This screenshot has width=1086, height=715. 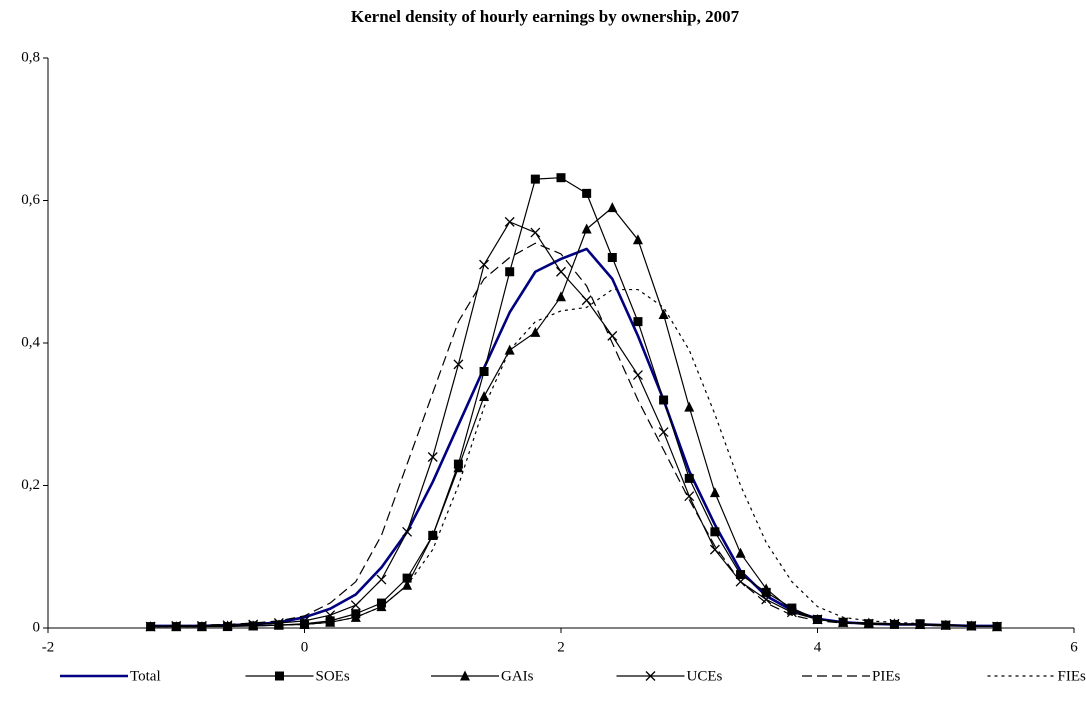 What do you see at coordinates (30, 200) in the screenshot?
I see `y-tick-label: 0,6` at bounding box center [30, 200].